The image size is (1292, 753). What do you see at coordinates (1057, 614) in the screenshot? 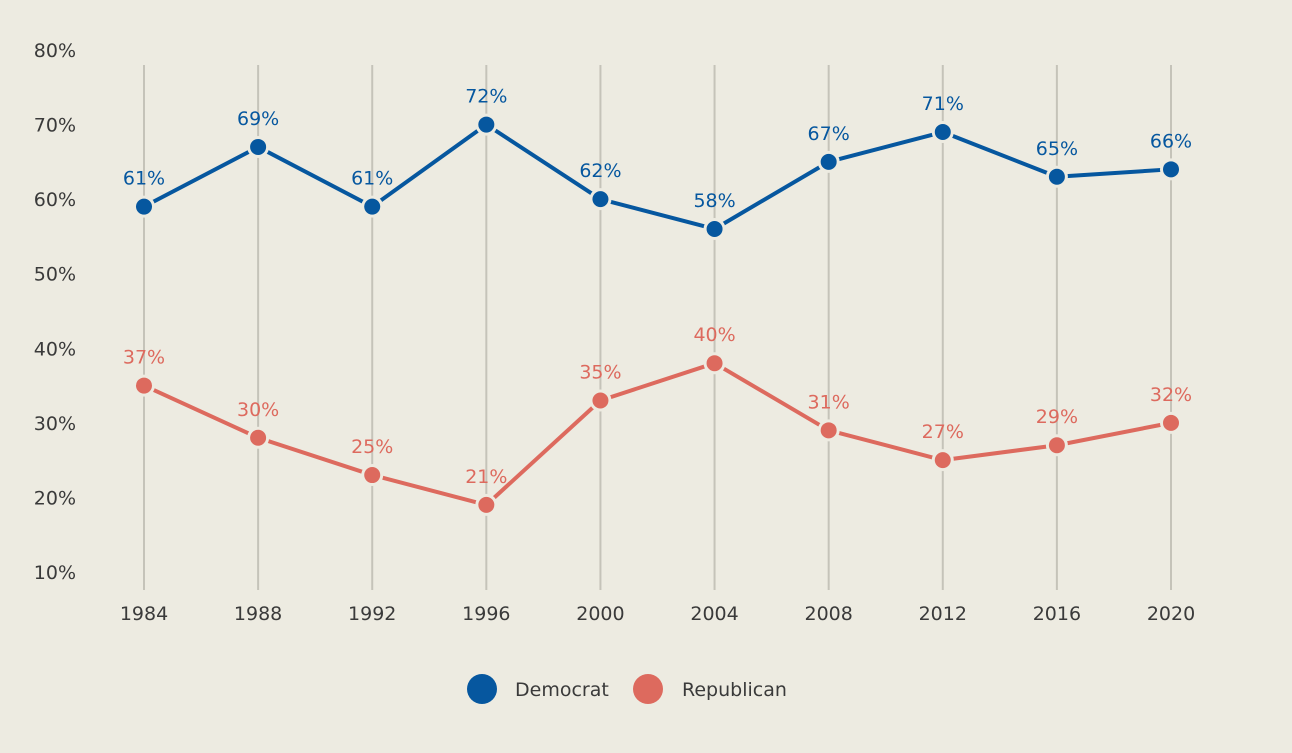
I see `x-tick-label: 2016` at bounding box center [1057, 614].